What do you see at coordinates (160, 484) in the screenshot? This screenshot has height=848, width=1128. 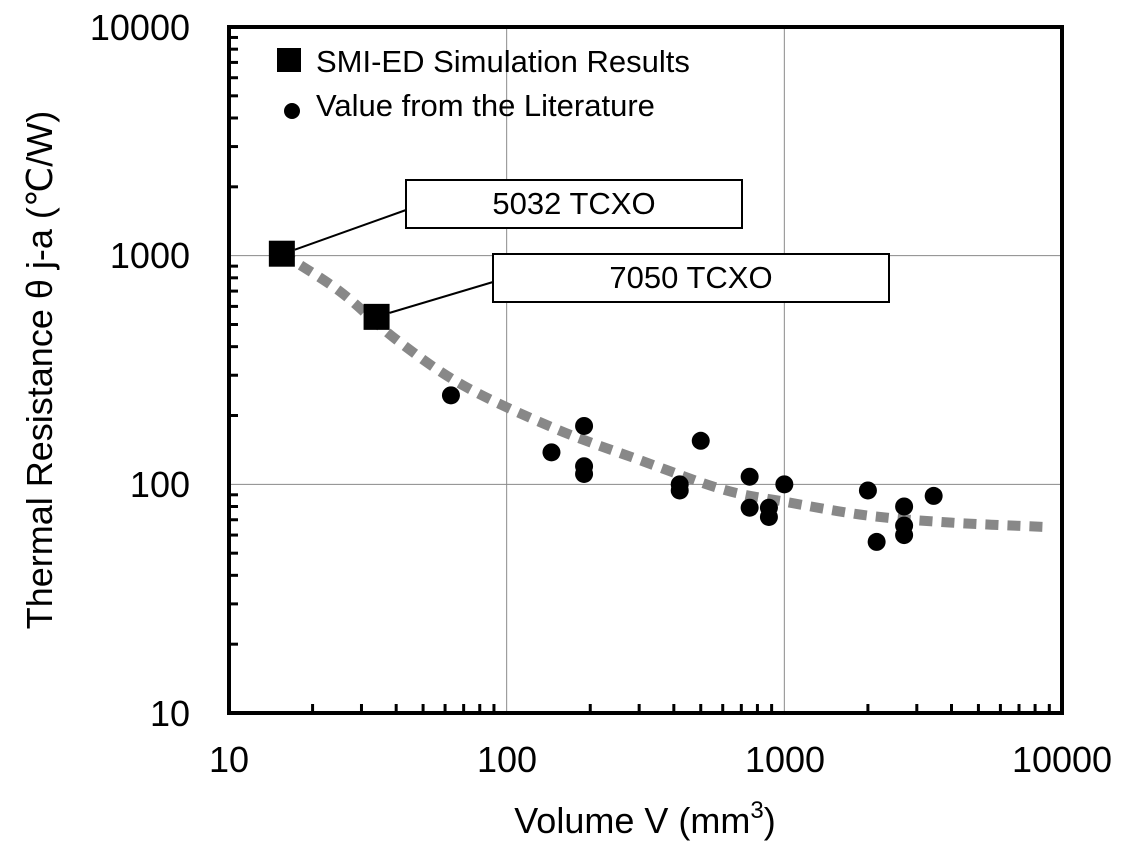 I see `y-tick-label: 100` at bounding box center [160, 484].